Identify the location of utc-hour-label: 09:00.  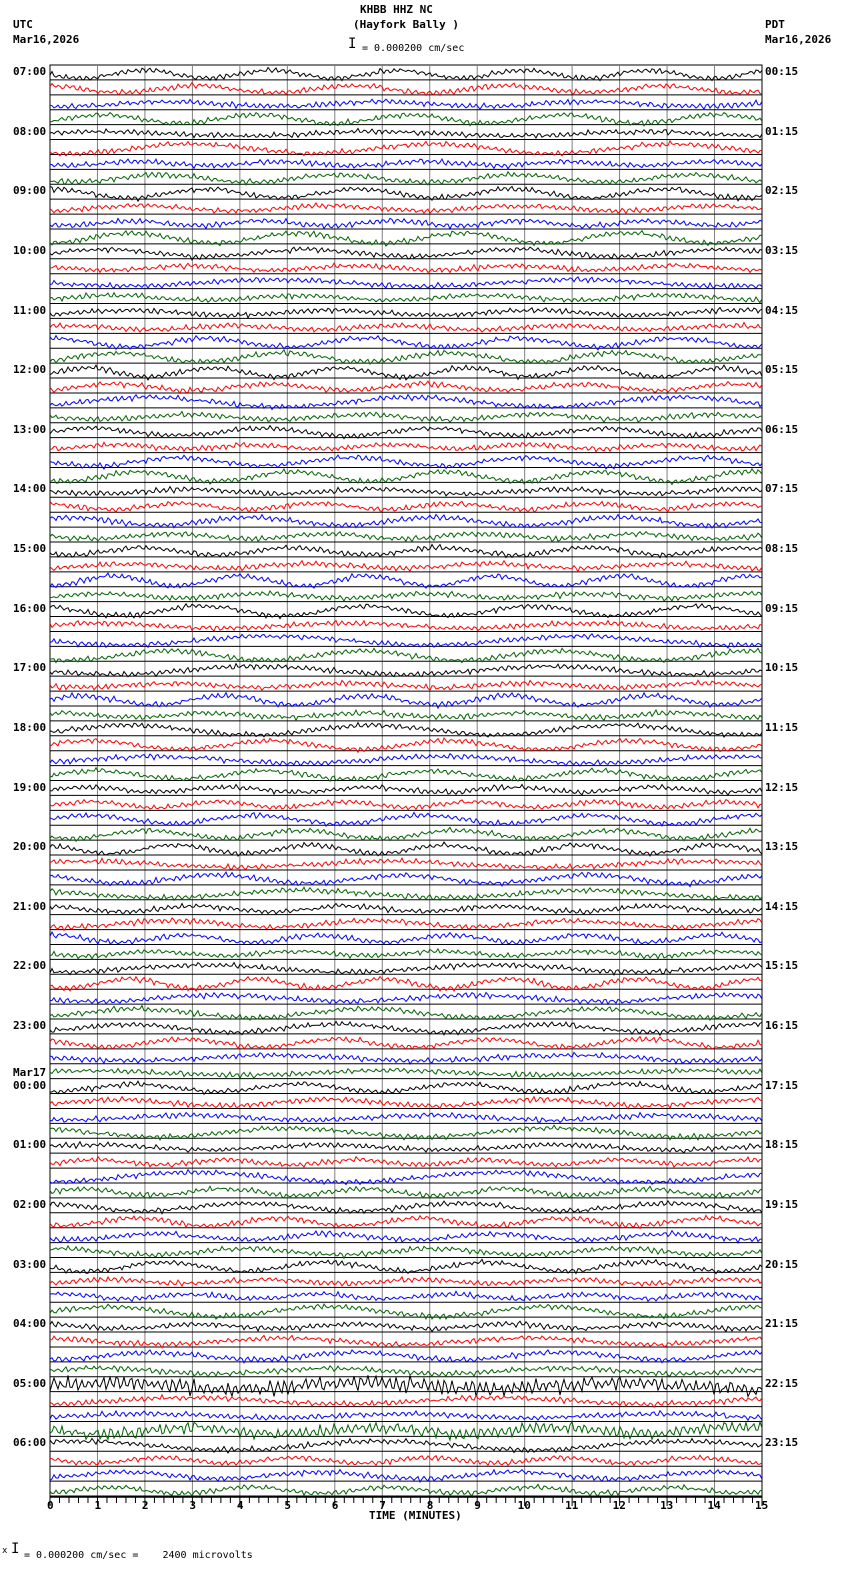
(30, 191).